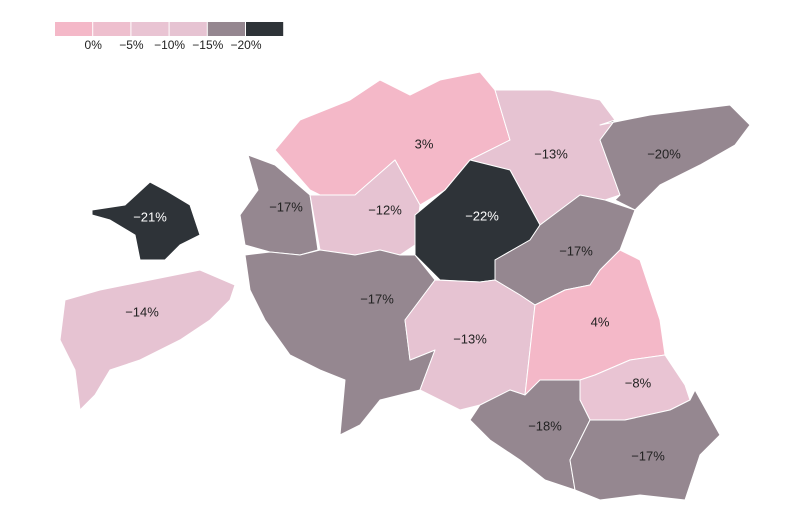 Image resolution: width=787 pixels, height=514 pixels. I want to click on region-label: 4%, so click(600, 321).